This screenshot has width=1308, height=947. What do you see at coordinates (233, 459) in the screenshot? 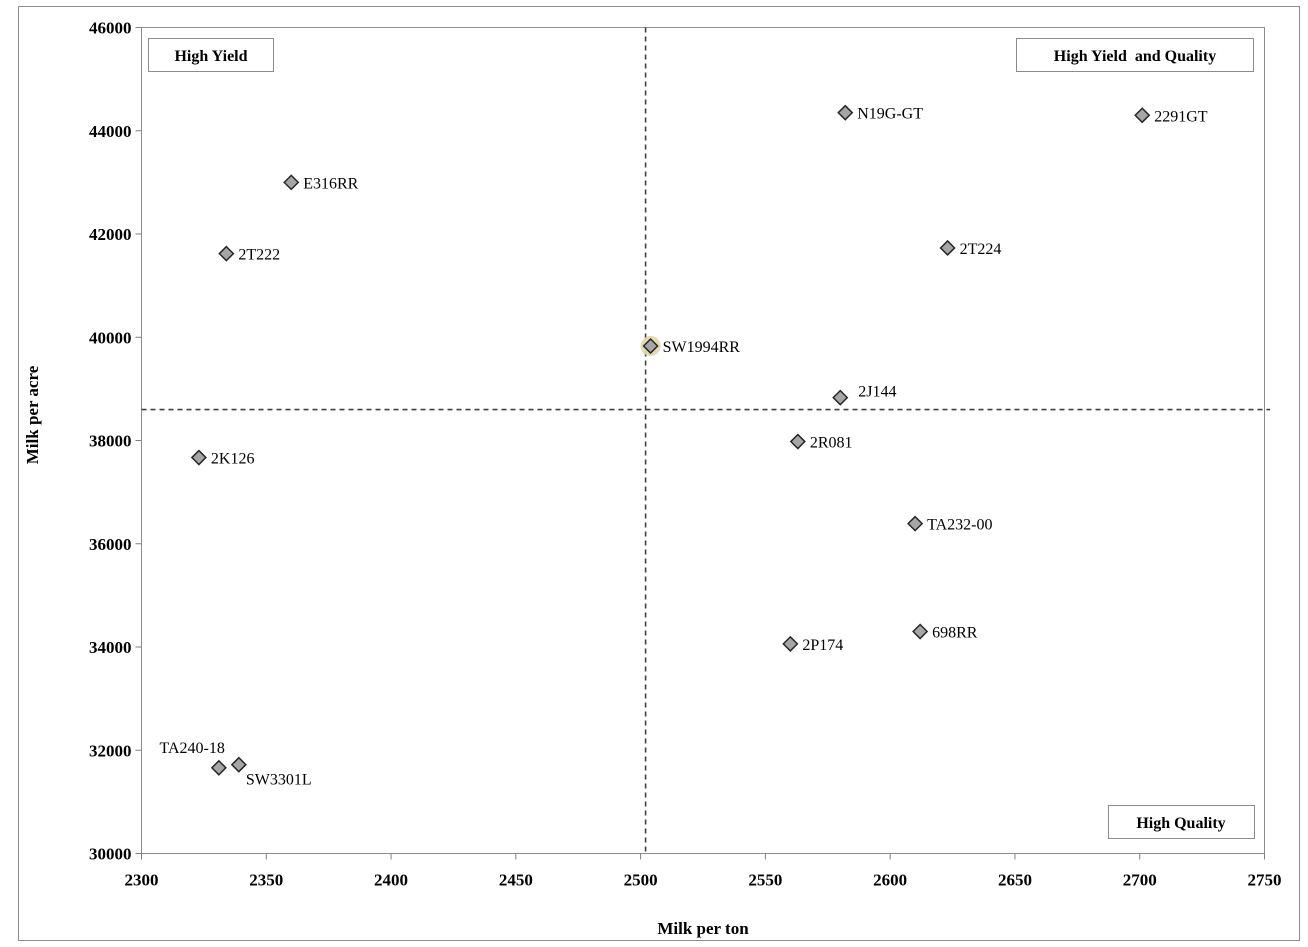
I see `point-label: 2K126` at bounding box center [233, 459].